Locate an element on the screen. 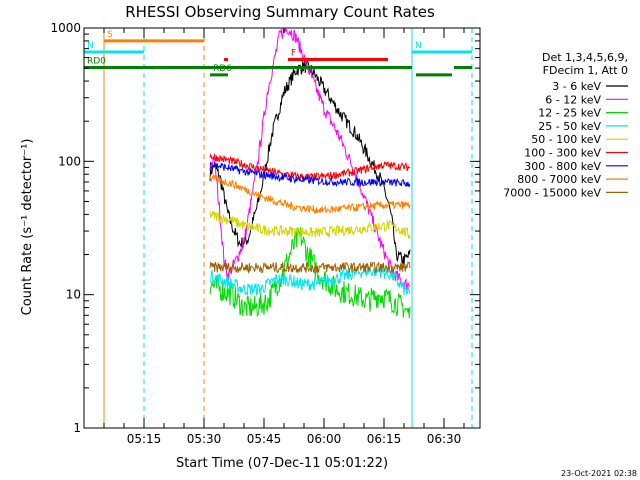 The height and width of the screenshot is (480, 640). chart-title: RHESSI Observing Summary Count Rates is located at coordinates (280, 12).